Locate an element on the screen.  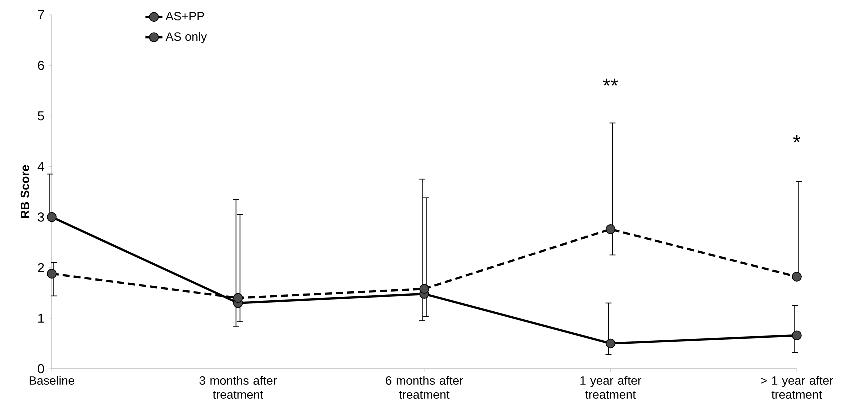
annotation: * is located at coordinates (797, 139).